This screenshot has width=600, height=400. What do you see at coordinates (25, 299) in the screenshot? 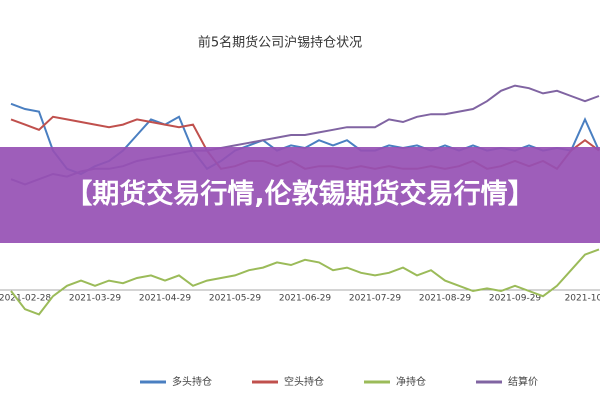
I see `x-tick-label: 2021-02-28` at bounding box center [25, 299].